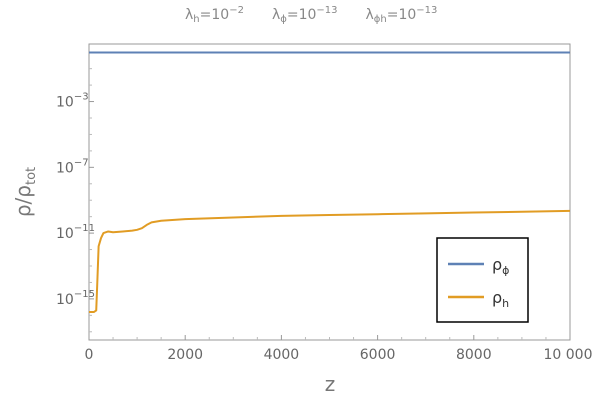 This screenshot has height=400, width=600. I want to click on y-axis-ticks: 10⁻³ 10⁻⁷ 10⁻¹¹ 10⁻¹⁵, so click(75, 192).